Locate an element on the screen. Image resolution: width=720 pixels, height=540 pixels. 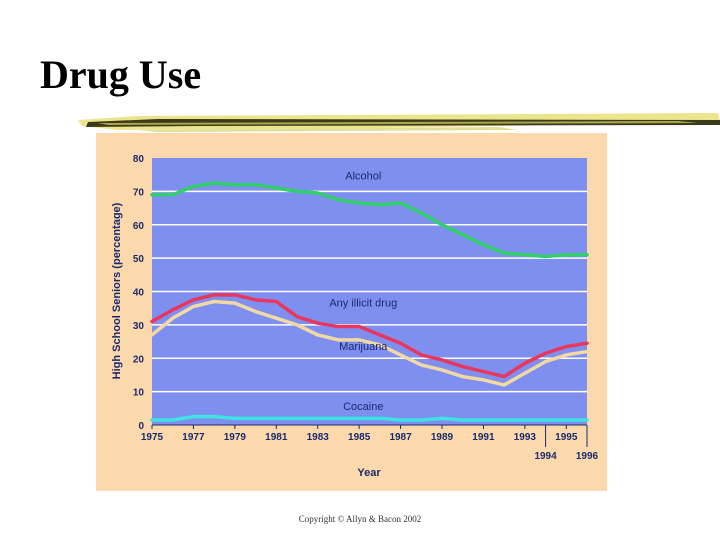
any-illicit-drug-series-label: Any illicit drug is located at coordinates (363, 304).